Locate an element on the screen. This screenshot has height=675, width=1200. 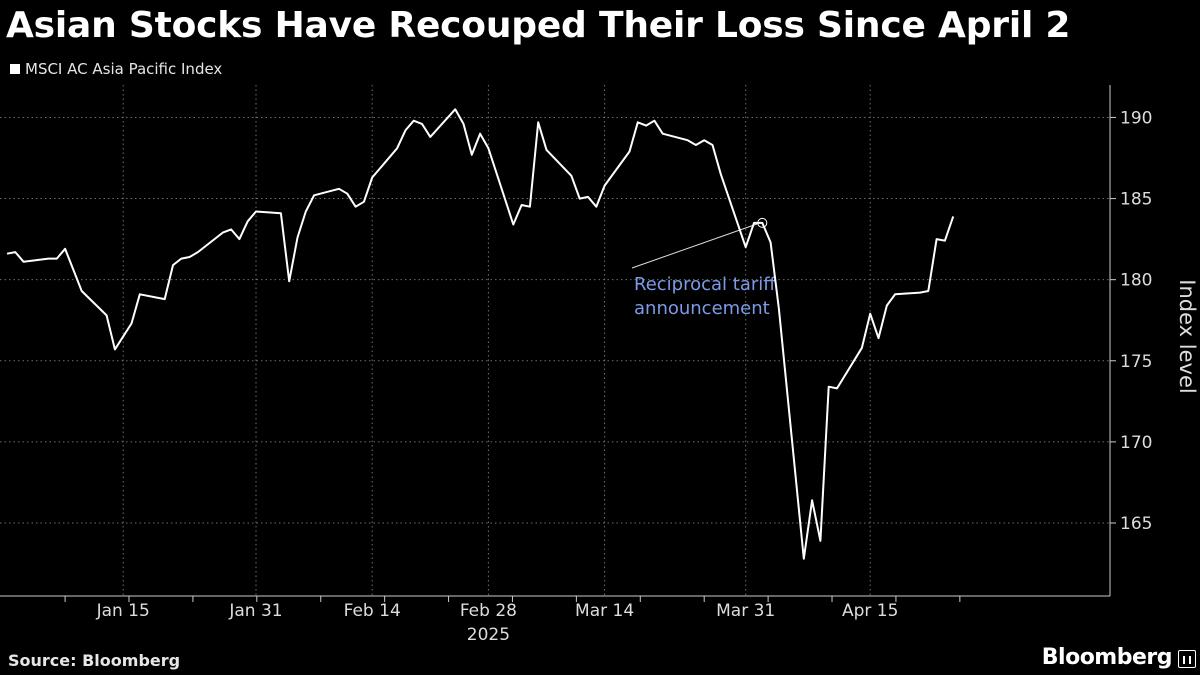
source-label: Source: Bloomberg is located at coordinates (94, 660).